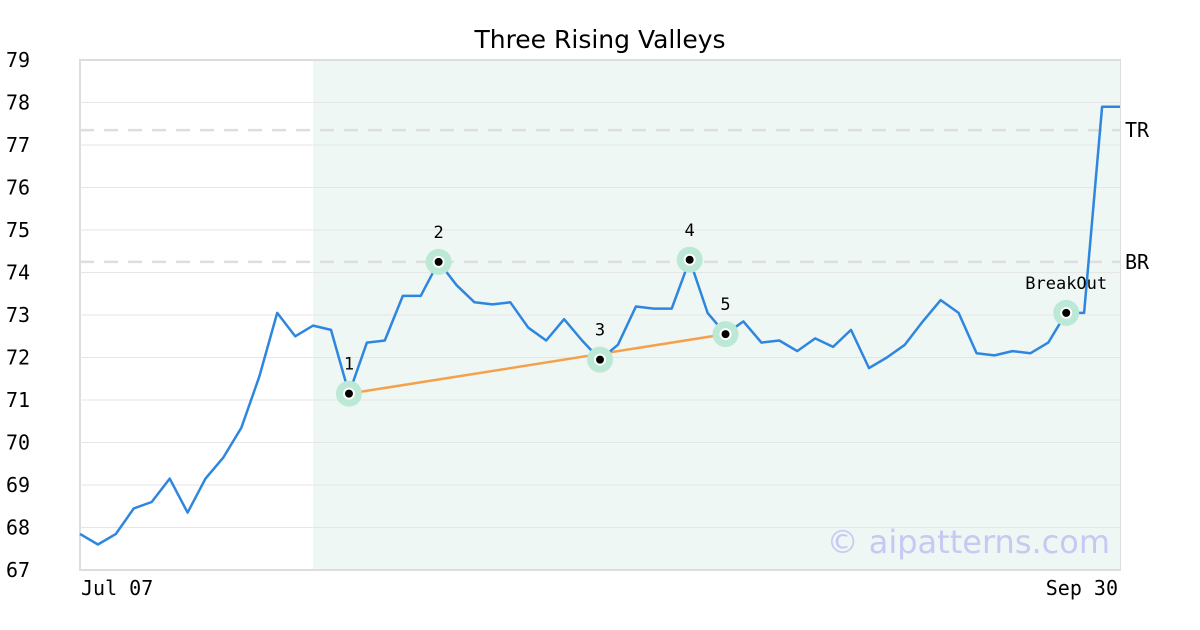  Describe the element at coordinates (18, 230) in the screenshot. I see `y-tick-label: 75` at that location.